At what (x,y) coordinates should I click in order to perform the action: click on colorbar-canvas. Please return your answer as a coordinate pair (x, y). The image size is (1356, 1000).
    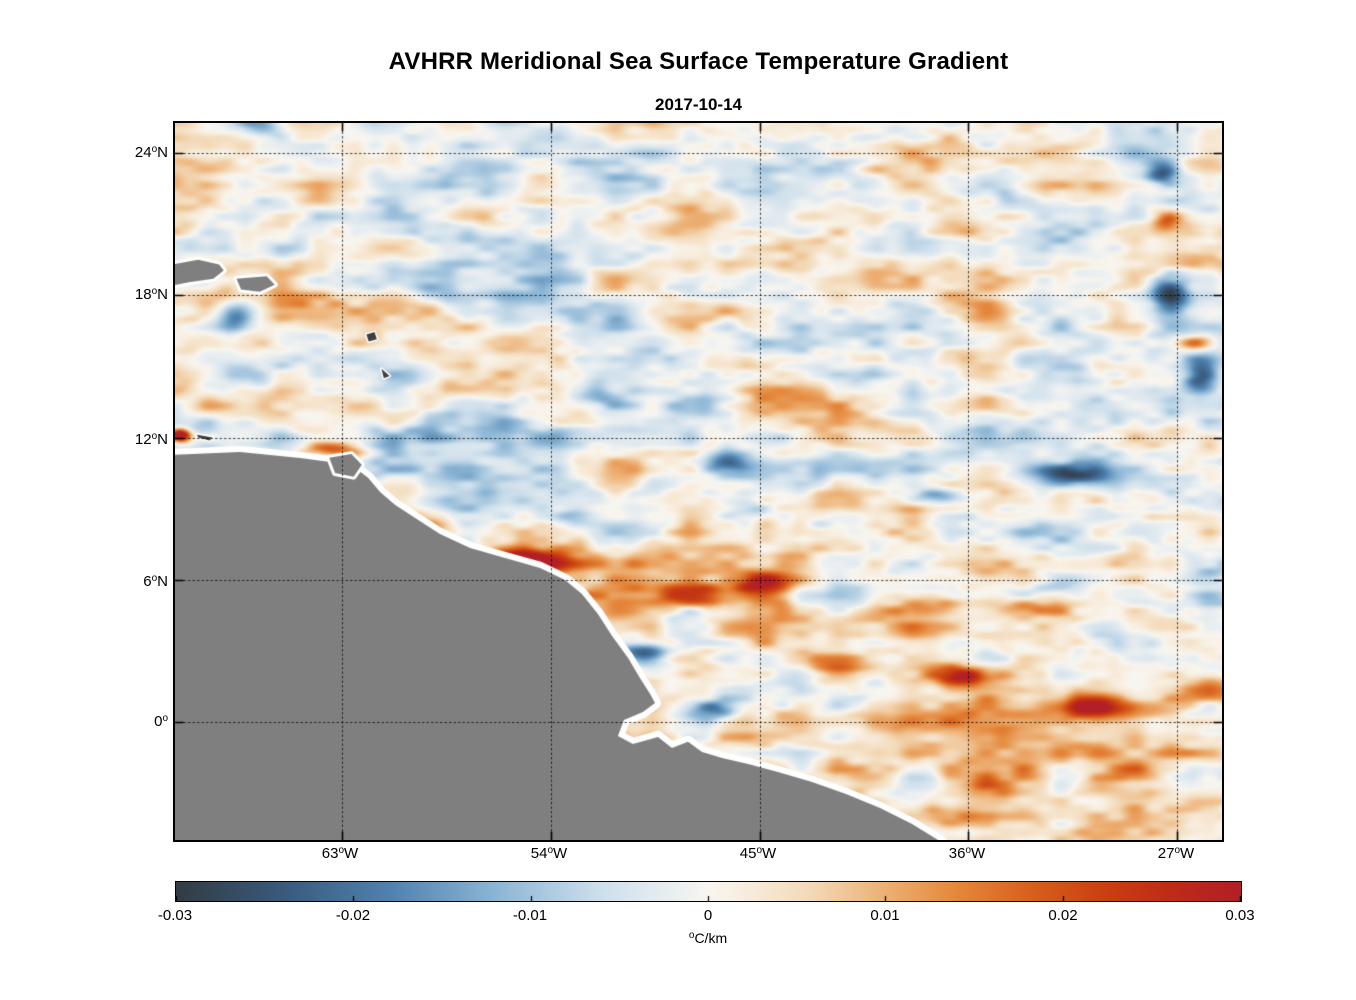
    Looking at the image, I should click on (708, 891).